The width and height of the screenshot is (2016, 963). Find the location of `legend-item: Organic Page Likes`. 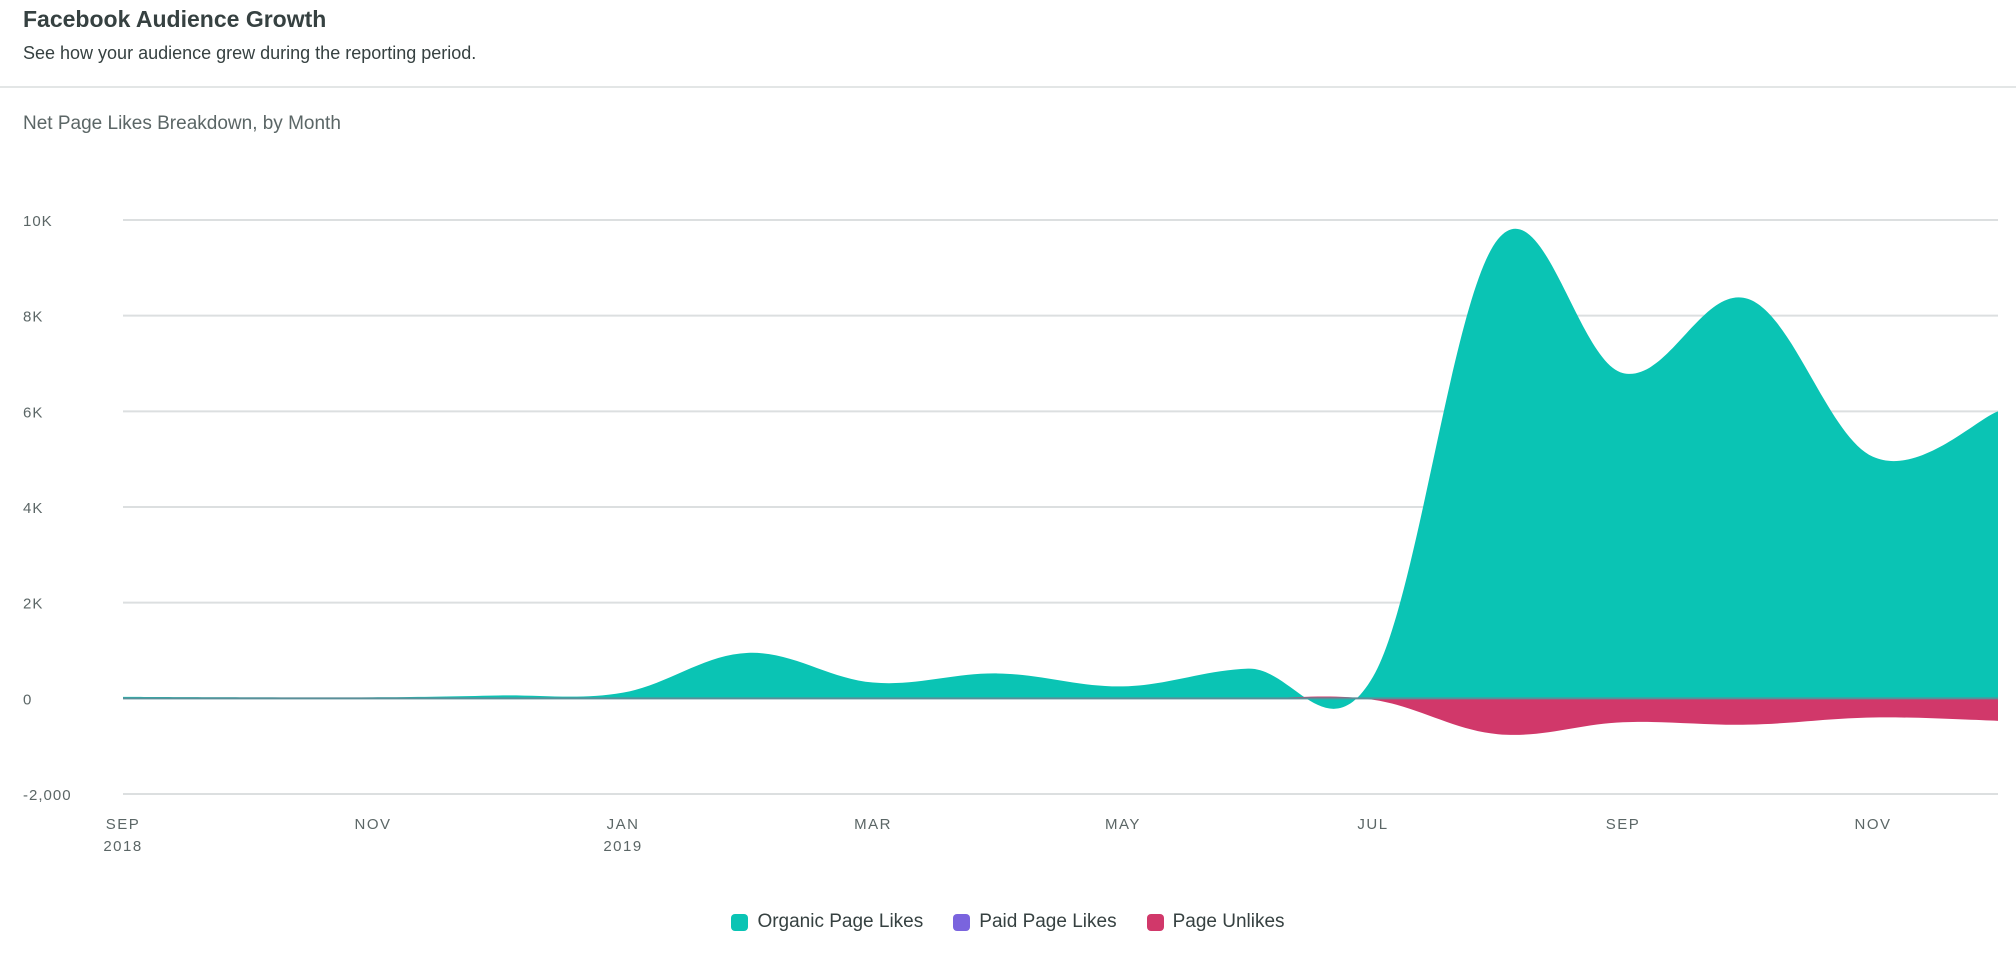

legend-item: Organic Page Likes is located at coordinates (827, 922).